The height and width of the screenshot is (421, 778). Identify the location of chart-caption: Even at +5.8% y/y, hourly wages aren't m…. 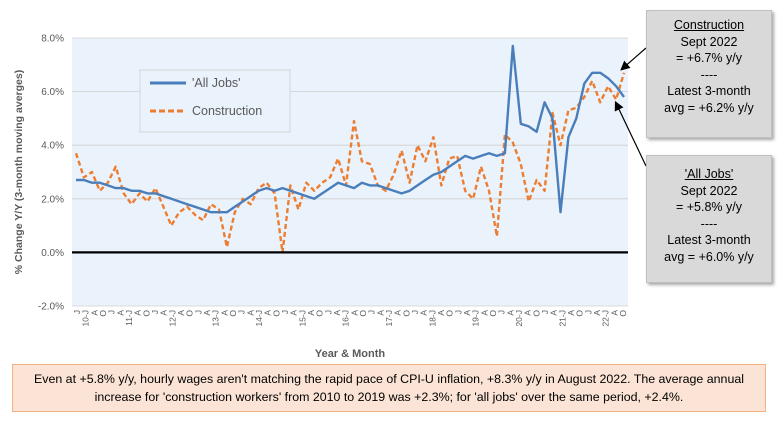
(389, 388).